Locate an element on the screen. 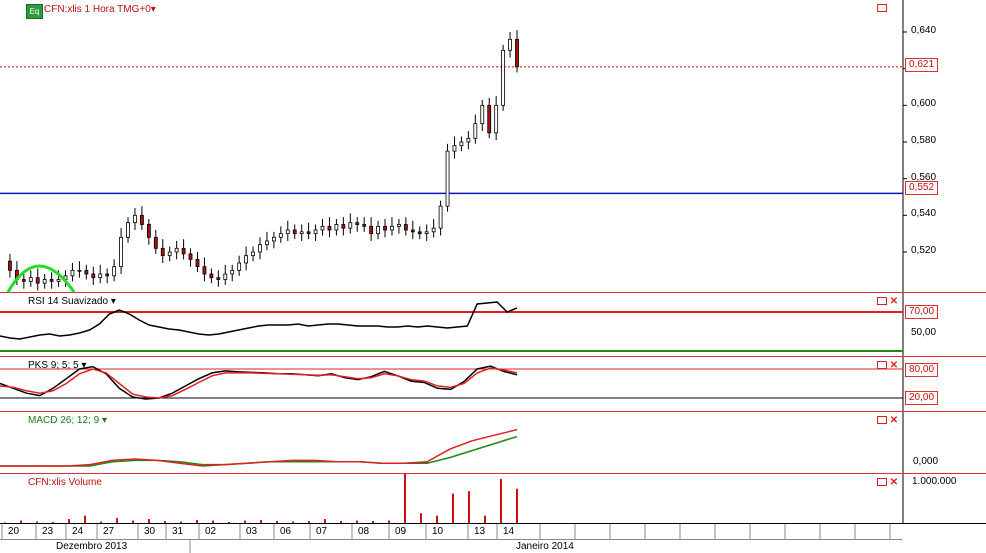  x-day-label: 06 is located at coordinates (286, 531).